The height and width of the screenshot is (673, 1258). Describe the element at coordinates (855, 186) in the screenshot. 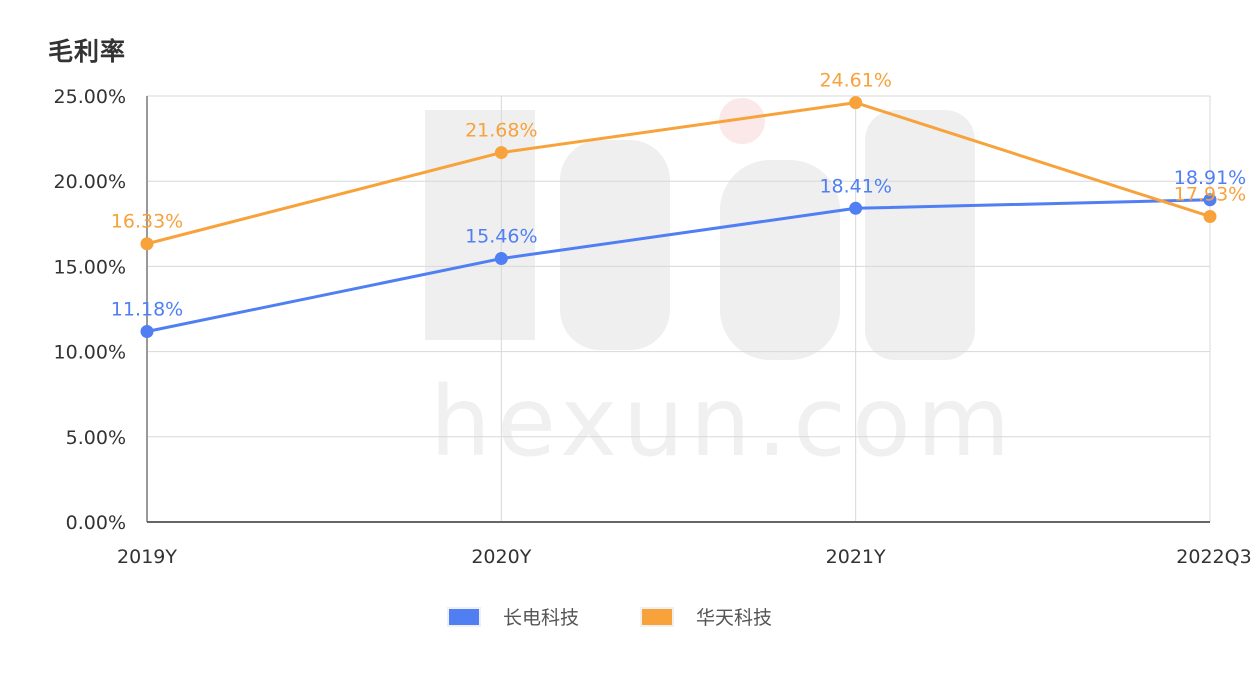

I see `svg-text: 18.41%` at that location.